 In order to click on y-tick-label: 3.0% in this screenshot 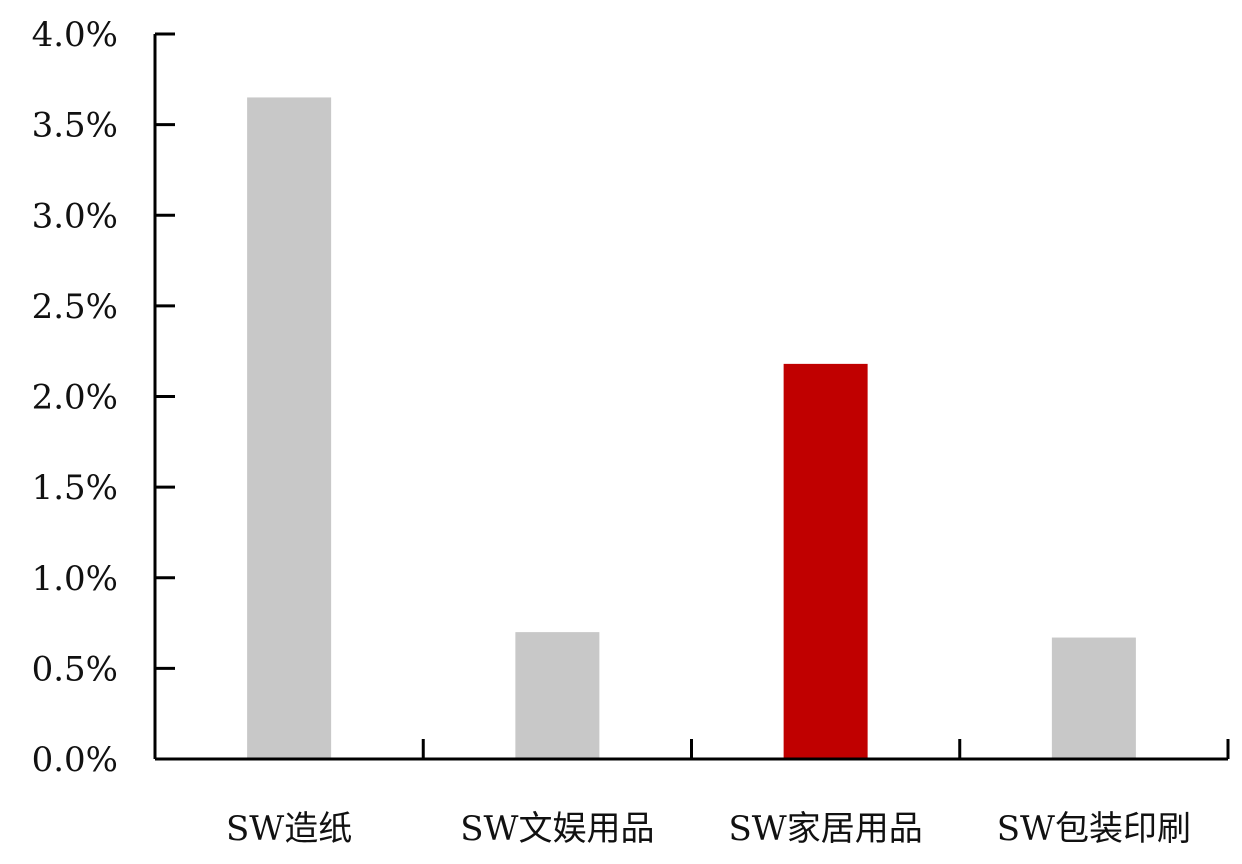, I will do `click(75, 216)`.